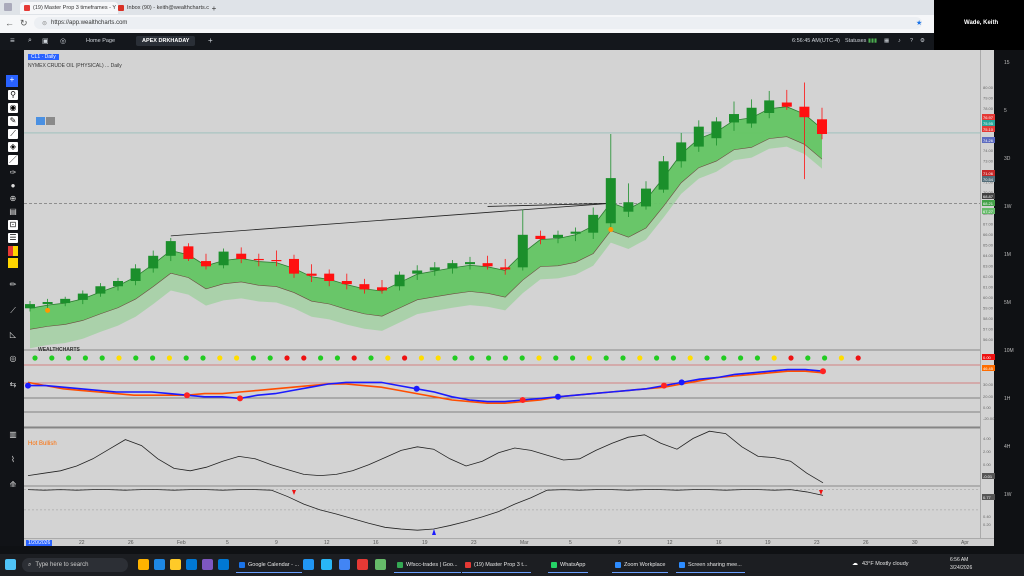  Describe the element at coordinates (13, 134) in the screenshot. I see `ruler-tool-icon: ⟋` at that location.